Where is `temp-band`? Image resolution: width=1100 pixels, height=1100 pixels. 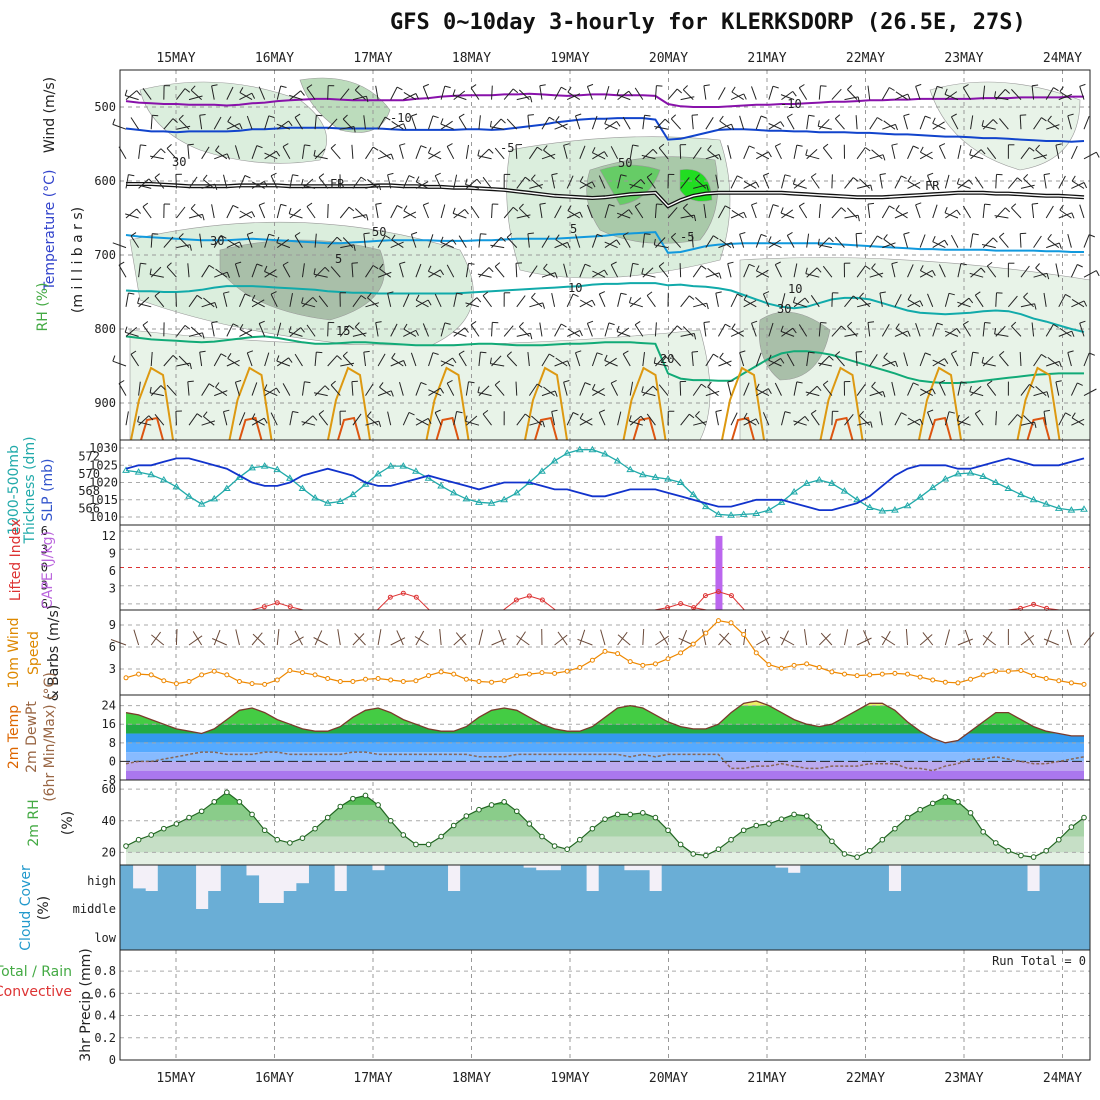
temp-band is located at coordinates (605, 757).